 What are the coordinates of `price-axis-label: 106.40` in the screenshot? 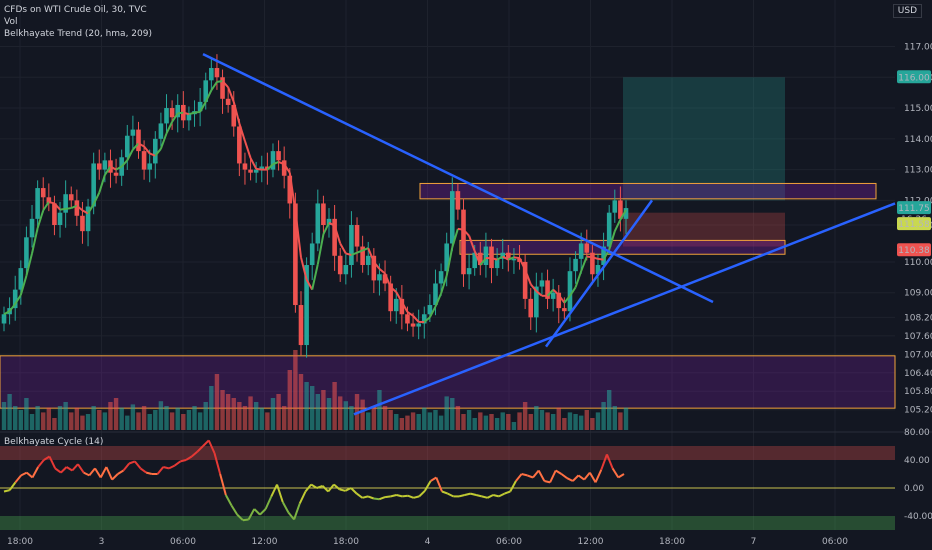 It's located at (918, 374).